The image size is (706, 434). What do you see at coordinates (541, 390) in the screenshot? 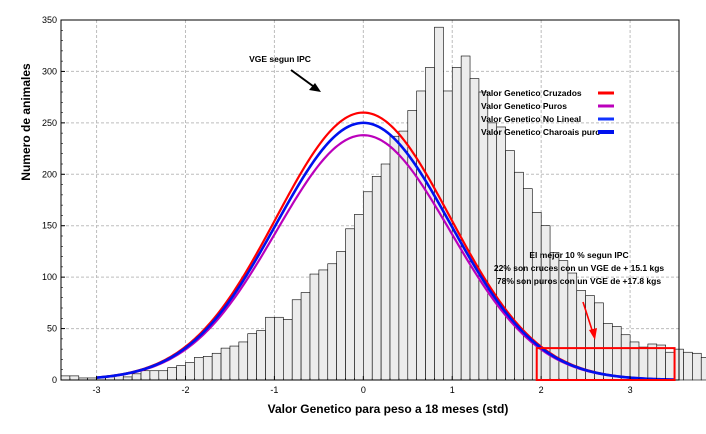
I see `x-tick-label: 2` at bounding box center [541, 390].